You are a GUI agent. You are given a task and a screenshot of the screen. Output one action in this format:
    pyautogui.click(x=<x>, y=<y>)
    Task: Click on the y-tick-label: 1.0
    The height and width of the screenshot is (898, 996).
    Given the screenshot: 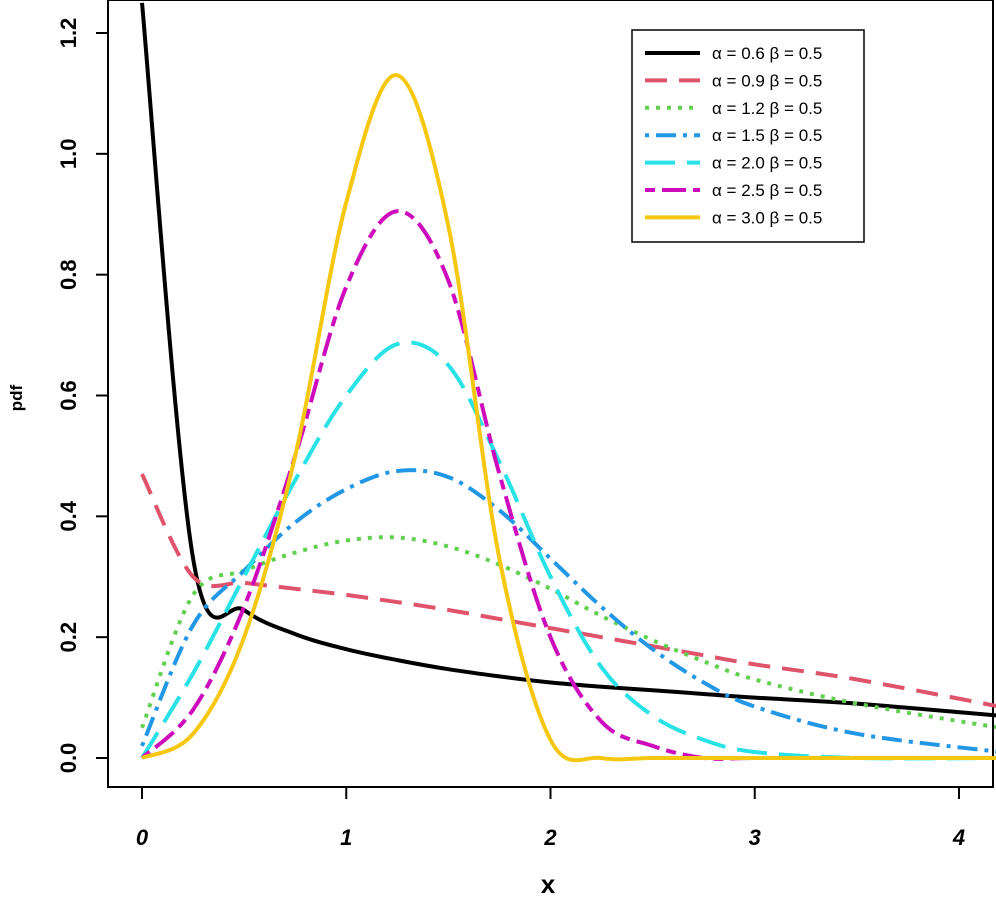 What is the action you would take?
    pyautogui.click(x=68, y=154)
    